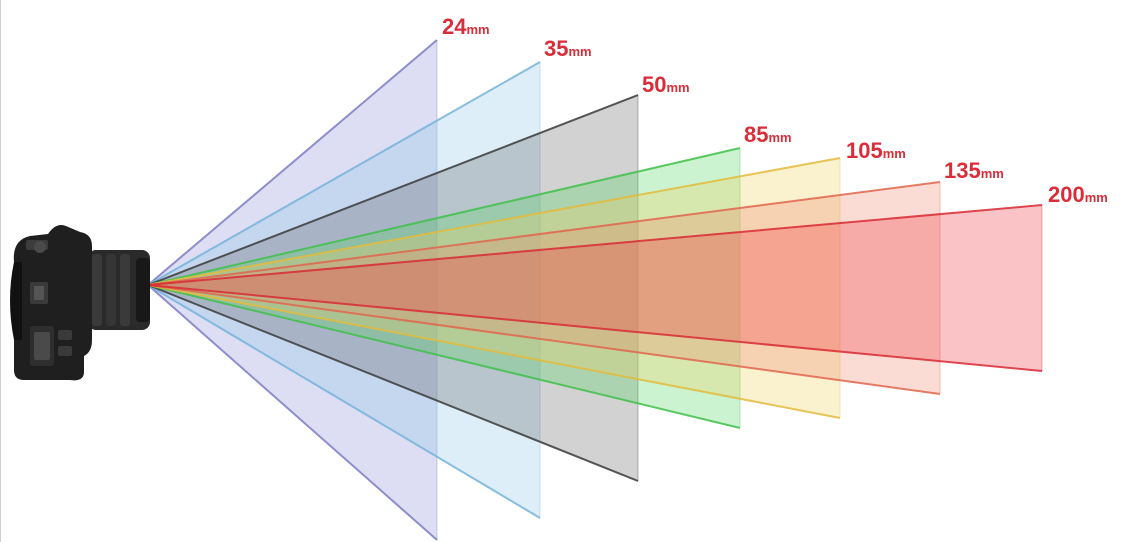 This screenshot has height=542, width=1133. I want to click on focal-length-value: 35, so click(556, 48).